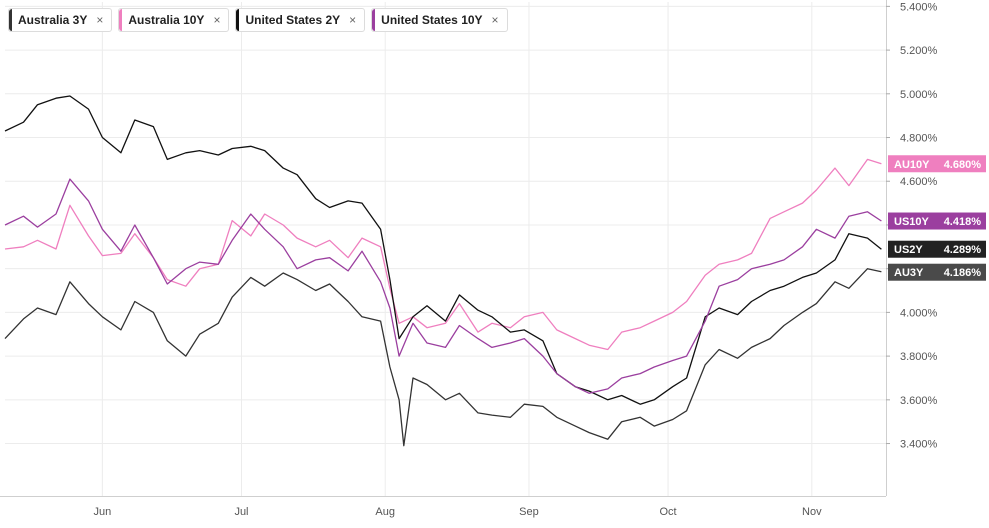 The height and width of the screenshot is (528, 989). What do you see at coordinates (457, 512) in the screenshot?
I see `x-axis-ticks: Jun Jul Aug Sep Oct Nov` at bounding box center [457, 512].